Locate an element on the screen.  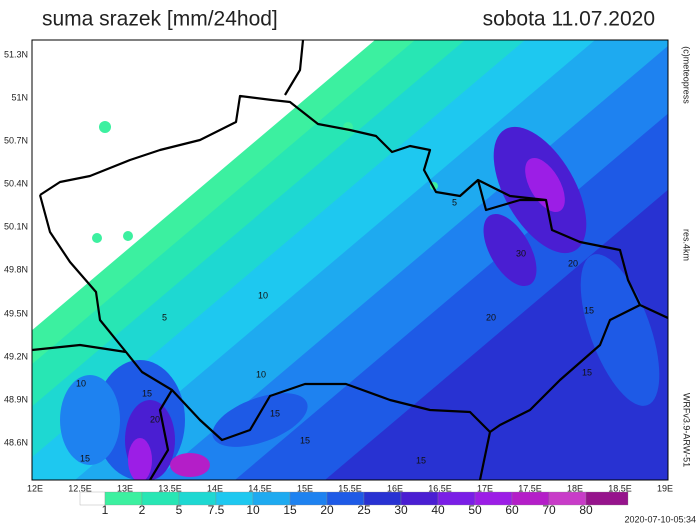
lon-label: 18E is located at coordinates (575, 488).